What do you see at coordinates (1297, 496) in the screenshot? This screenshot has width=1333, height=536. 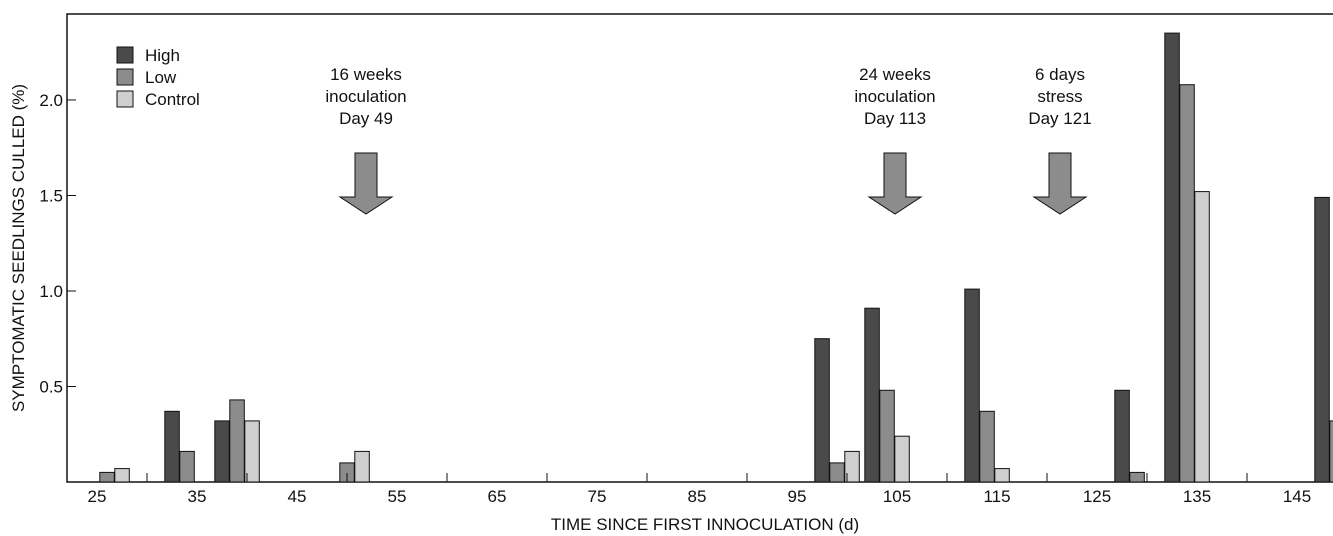 I see `x-tick-label: 145` at bounding box center [1297, 496].